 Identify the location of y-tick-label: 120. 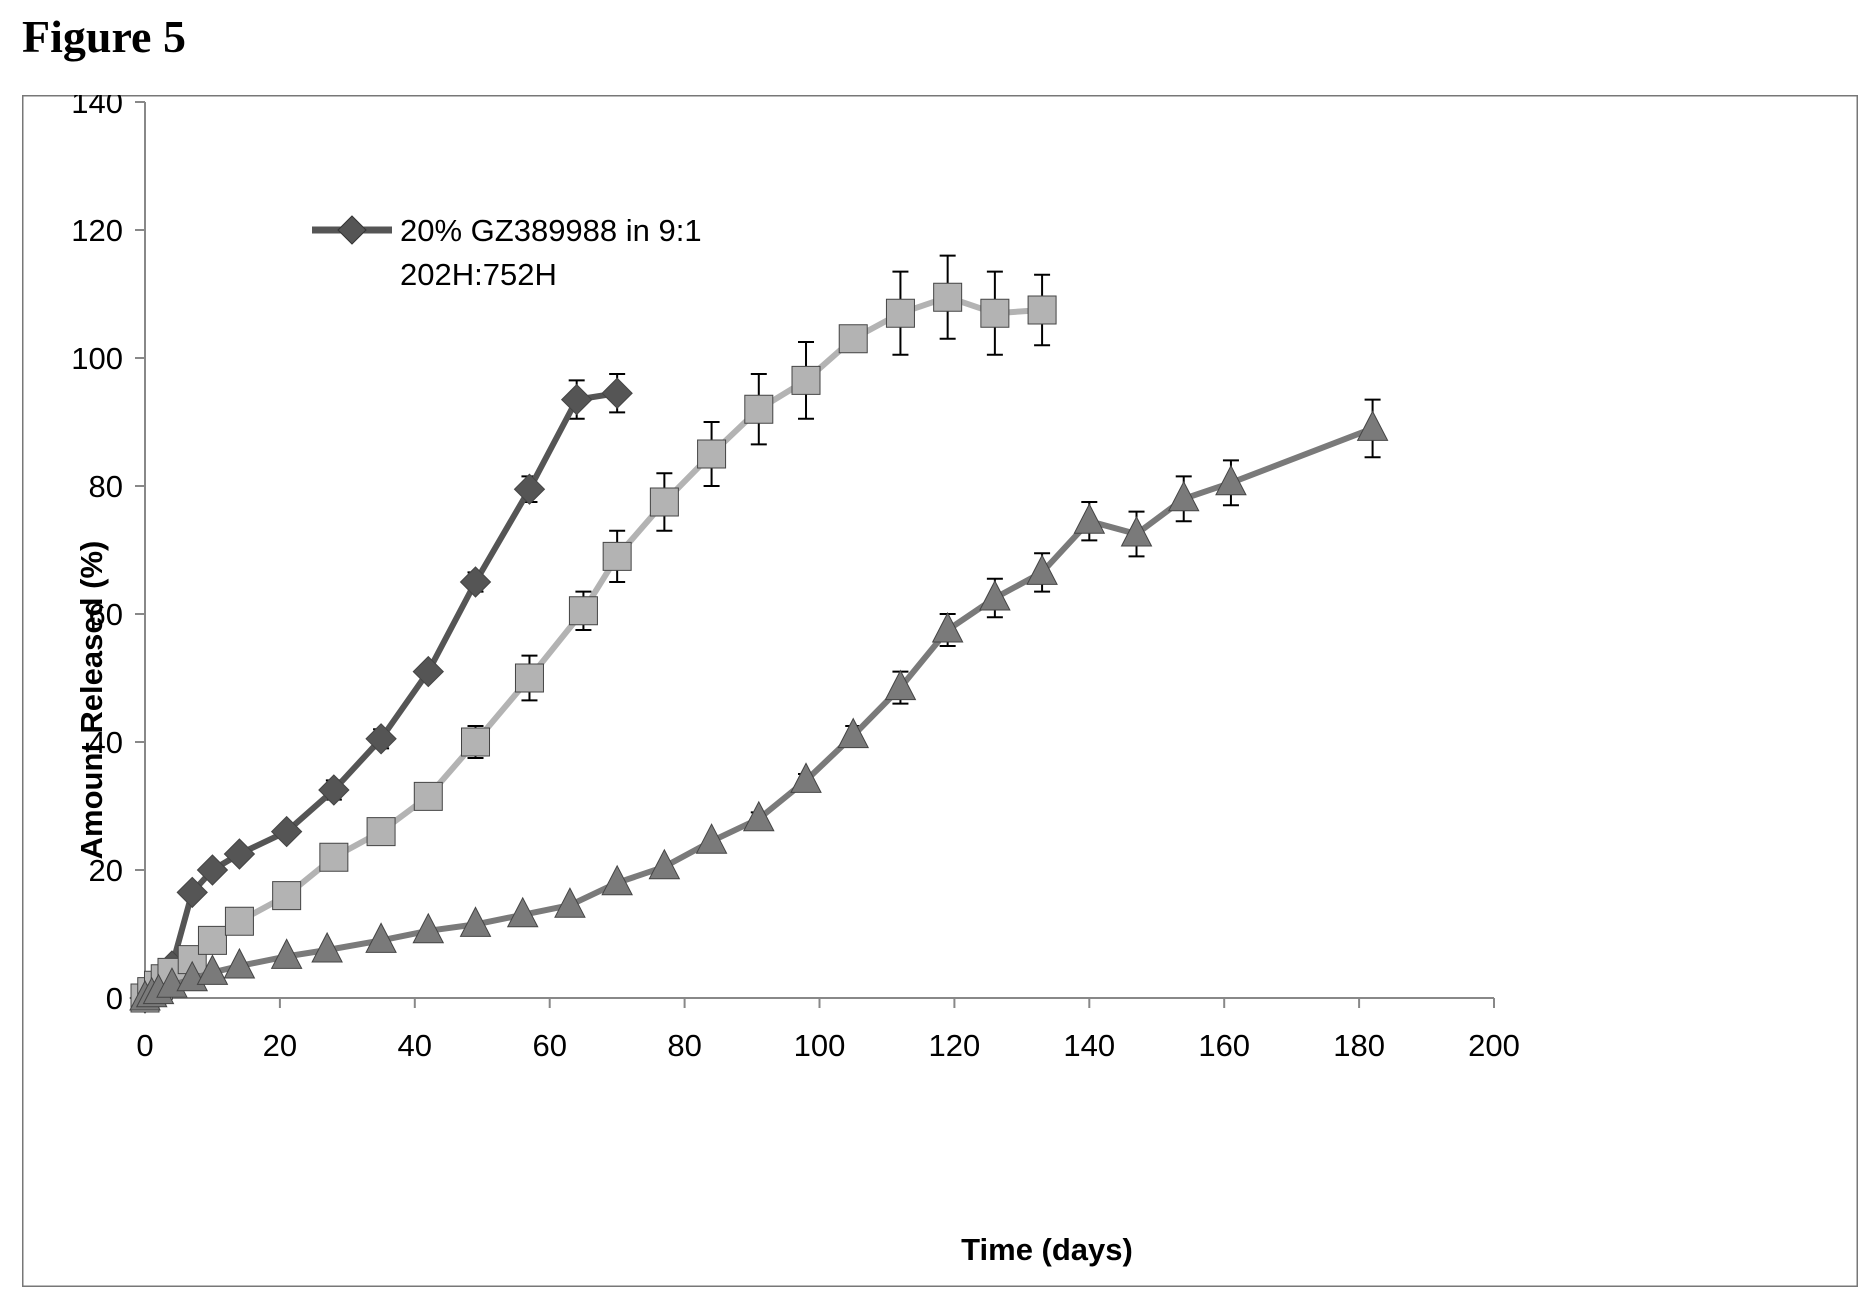
(97, 230).